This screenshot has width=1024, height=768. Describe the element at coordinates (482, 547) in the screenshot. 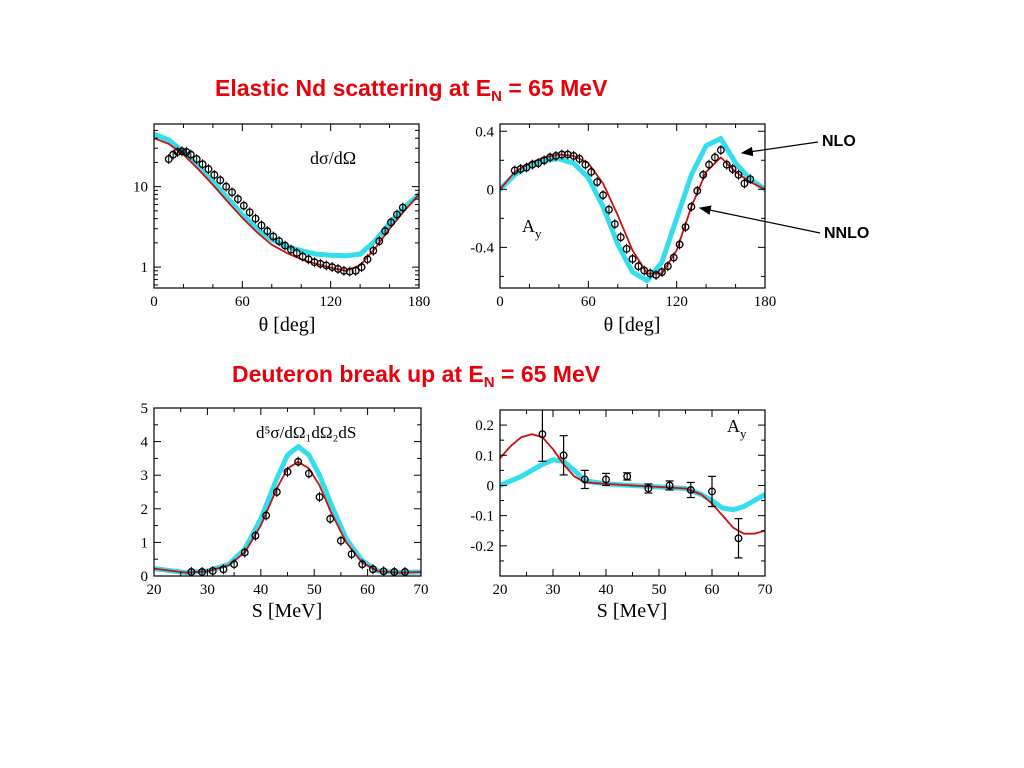

I see `y-tick-label: -0.2` at that location.